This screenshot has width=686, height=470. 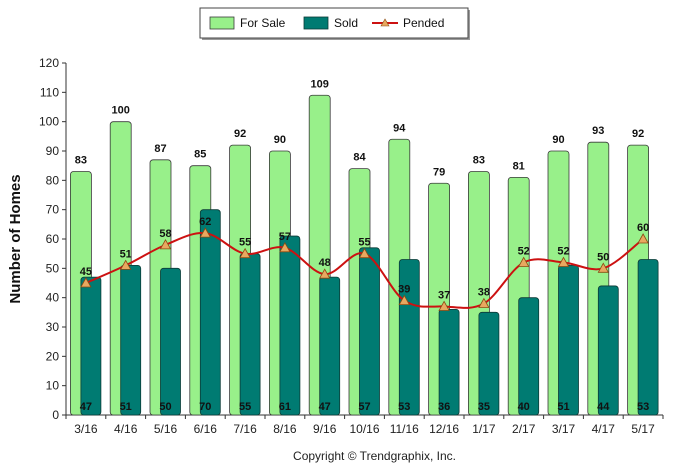 What do you see at coordinates (643, 429) in the screenshot?
I see `x-tick-label: 5/17` at bounding box center [643, 429].